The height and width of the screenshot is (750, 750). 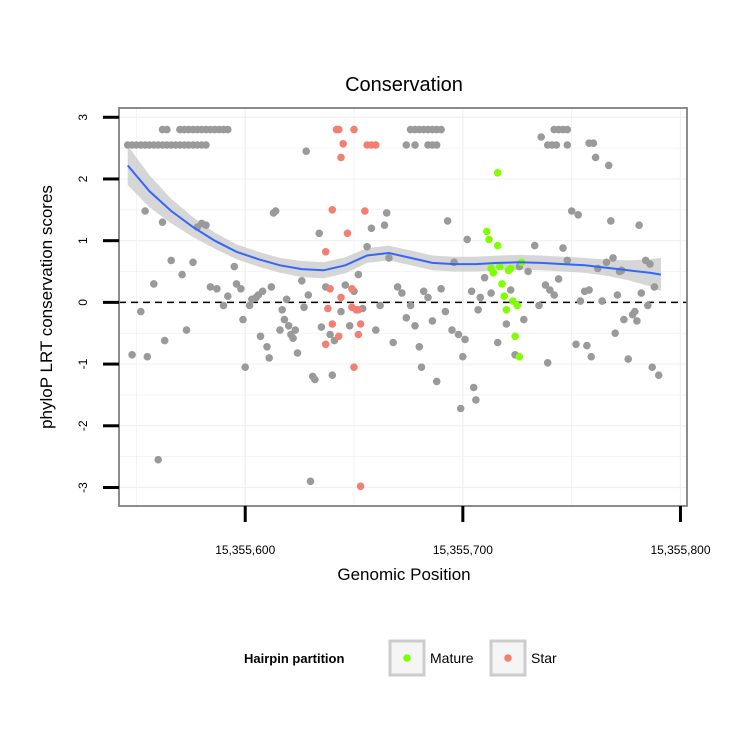 I want to click on smooth-confidence-band, so click(x=394, y=218).